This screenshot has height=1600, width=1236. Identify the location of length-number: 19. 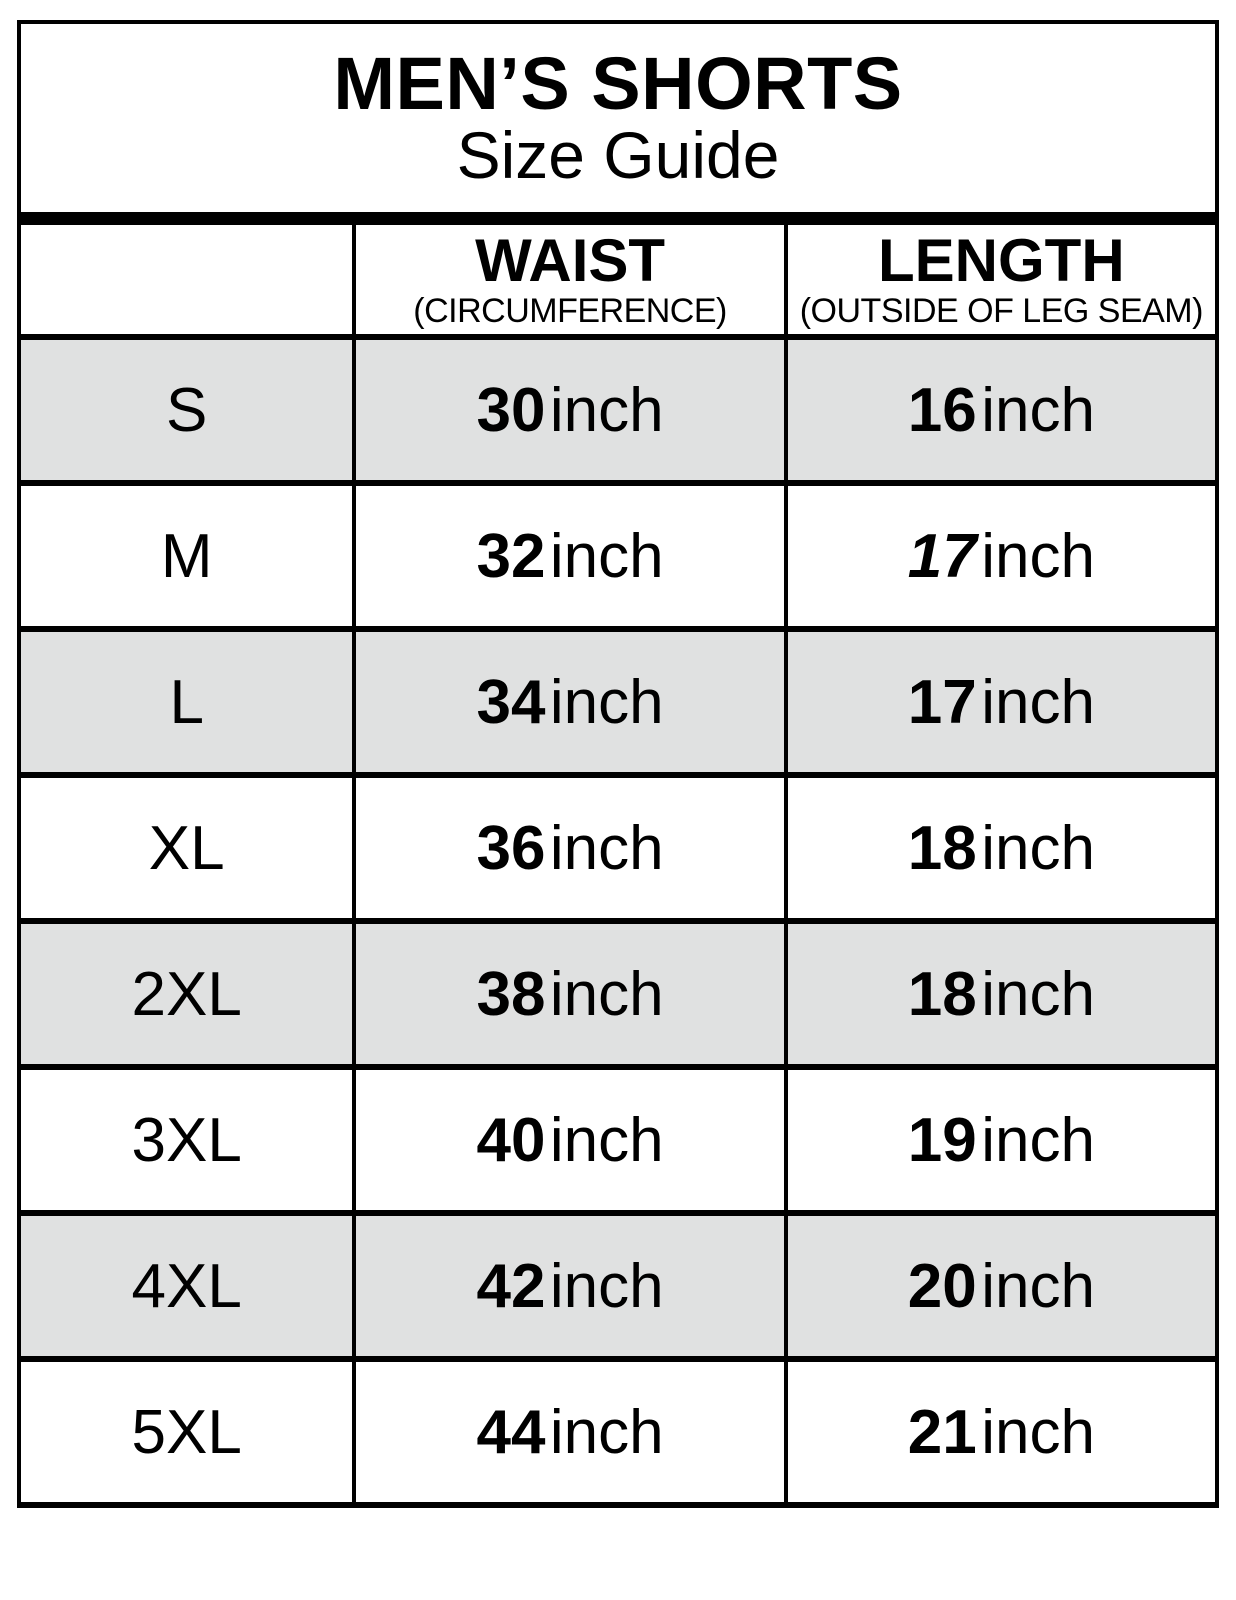
(942, 1140).